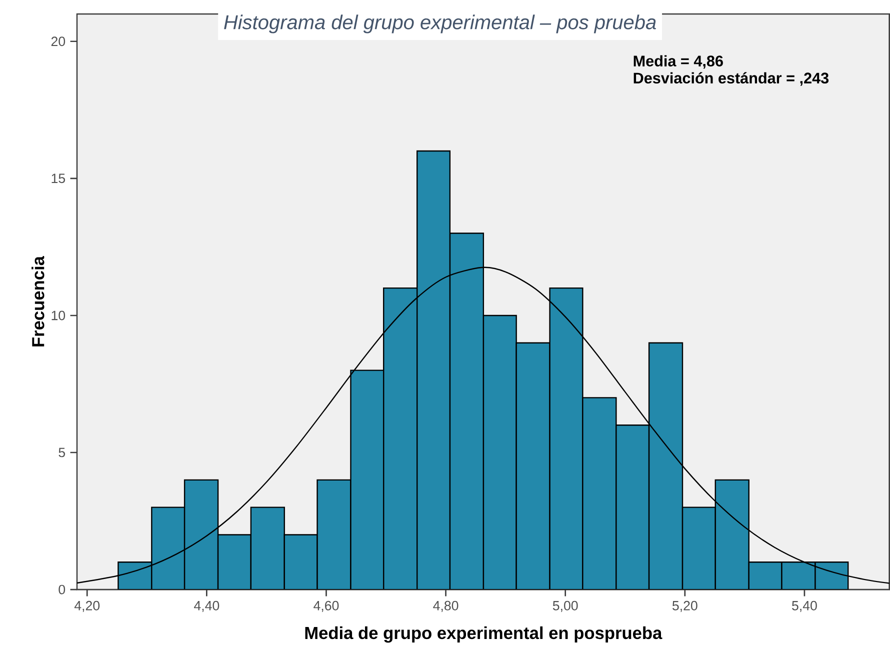  Describe the element at coordinates (326, 606) in the screenshot. I see `x-tick-label: 4,60` at that location.